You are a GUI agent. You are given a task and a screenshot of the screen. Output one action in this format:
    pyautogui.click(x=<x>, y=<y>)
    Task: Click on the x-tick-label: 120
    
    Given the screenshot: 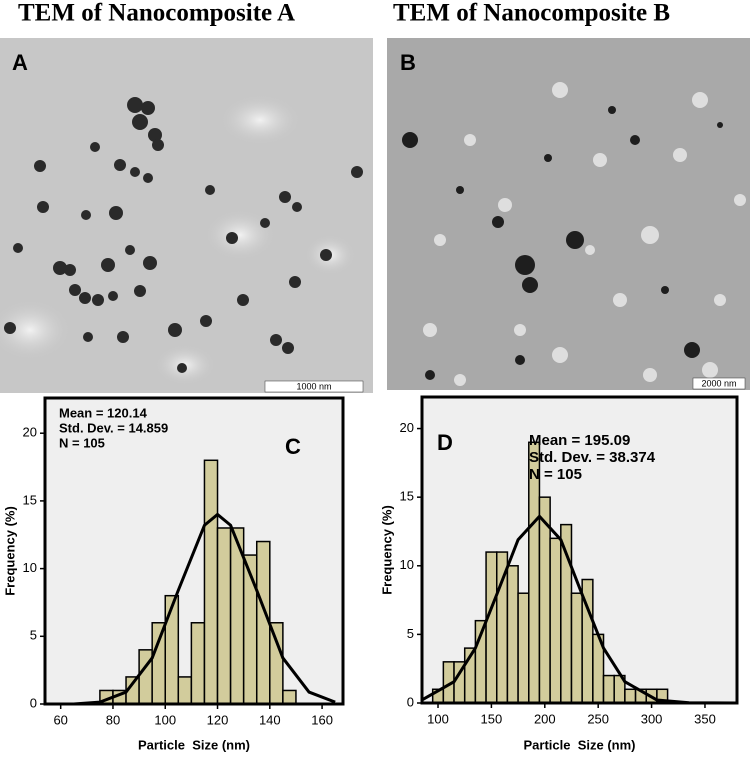 What is the action you would take?
    pyautogui.click(x=218, y=719)
    